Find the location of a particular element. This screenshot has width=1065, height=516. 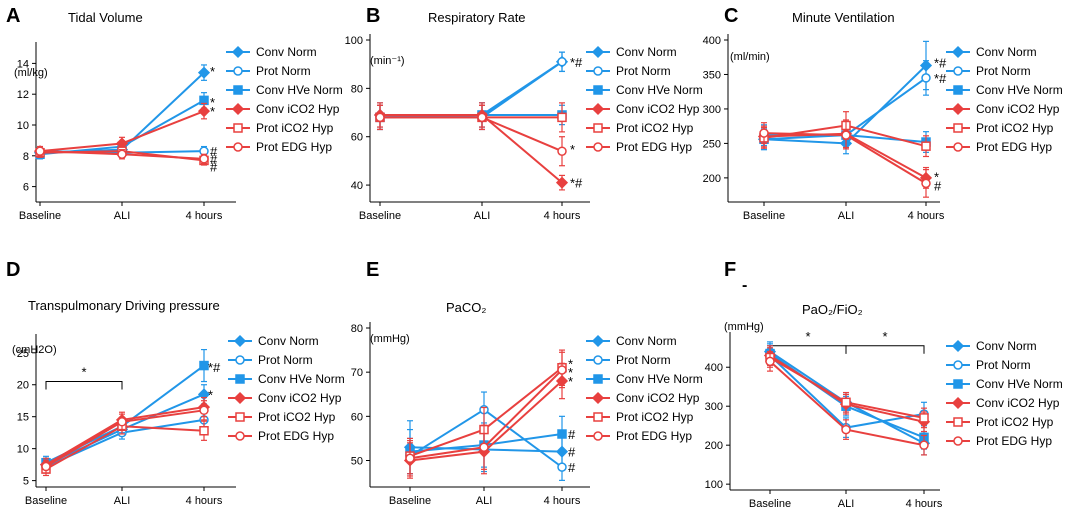

series-line is located at coordinates (471, 134).